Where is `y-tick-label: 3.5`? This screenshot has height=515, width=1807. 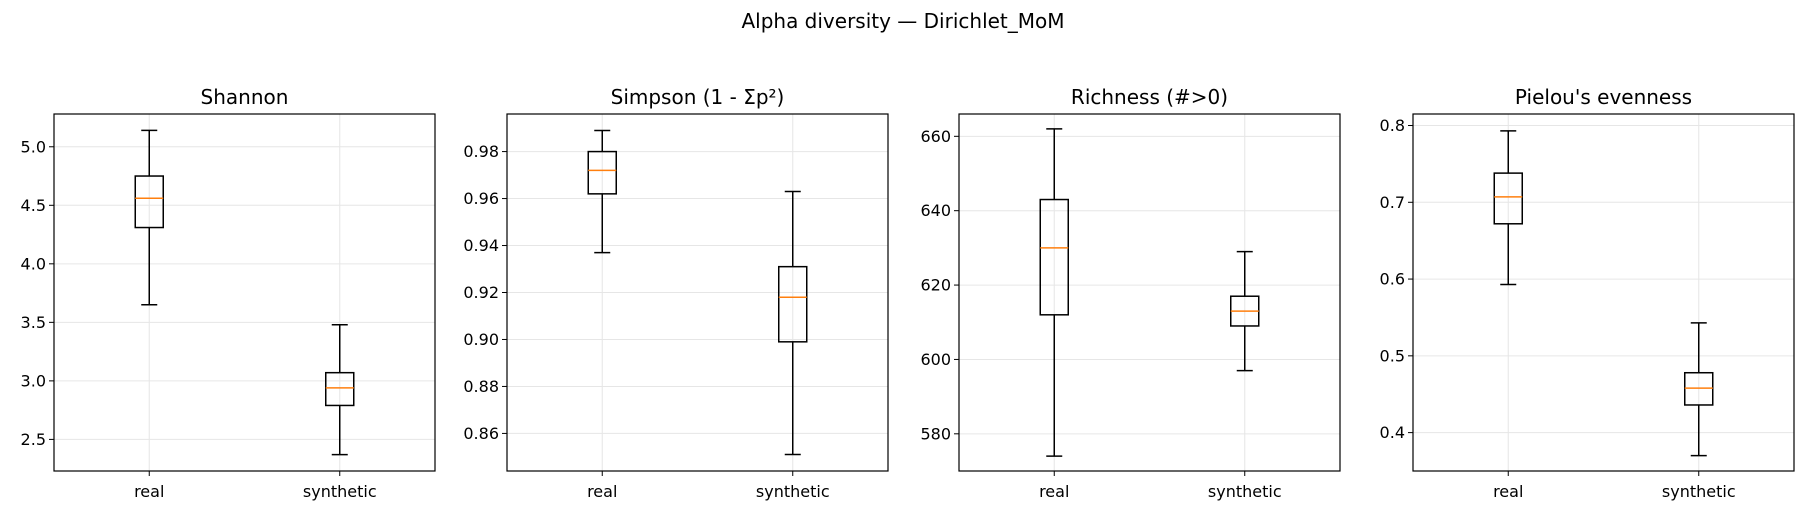 y-tick-label: 3.5 is located at coordinates (33, 322).